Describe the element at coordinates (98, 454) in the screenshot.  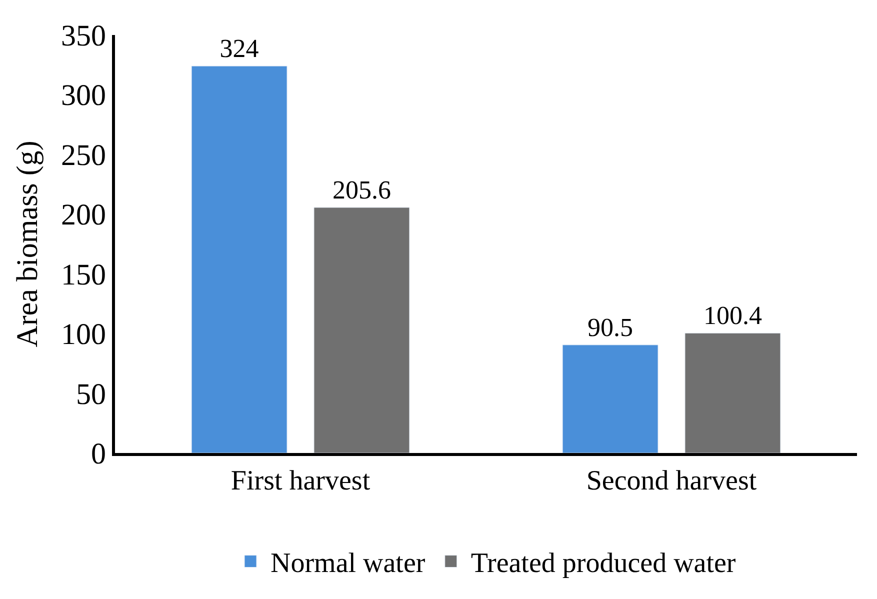
I see `y-tick-label: 0` at that location.